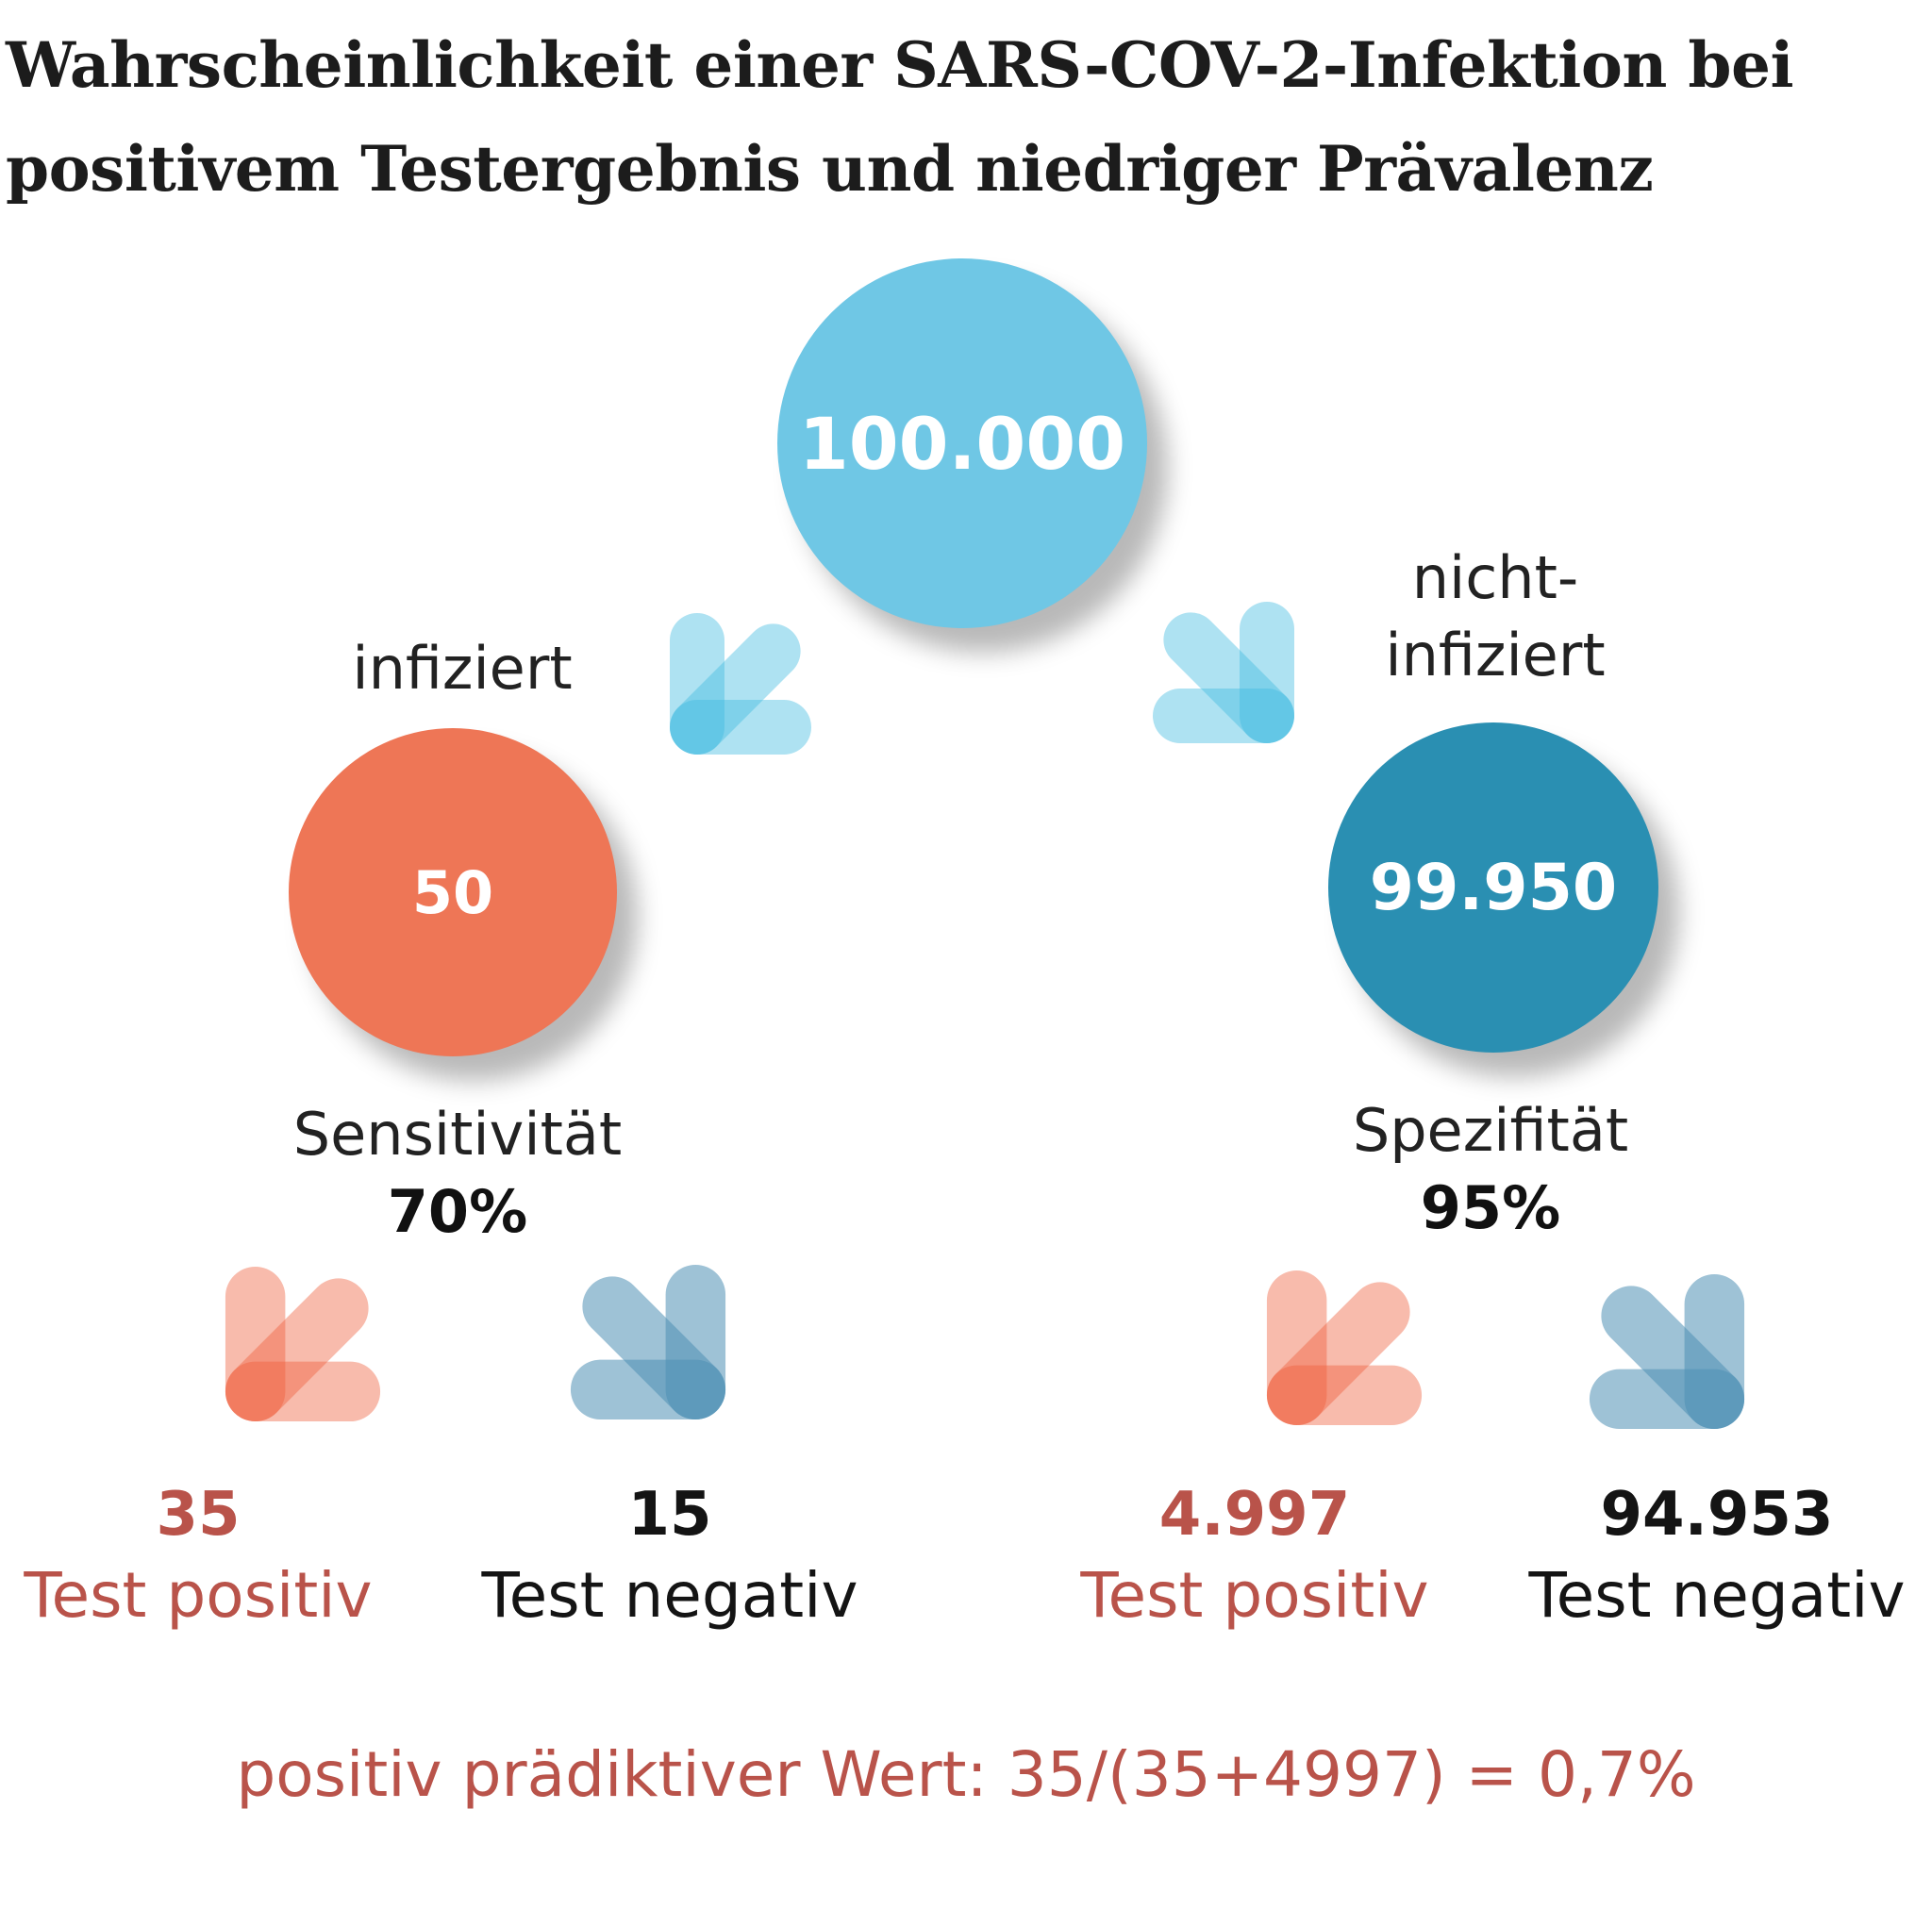  Describe the element at coordinates (458, 1174) in the screenshot. I see `sensitivity-label: Sensitivität 70%` at that location.